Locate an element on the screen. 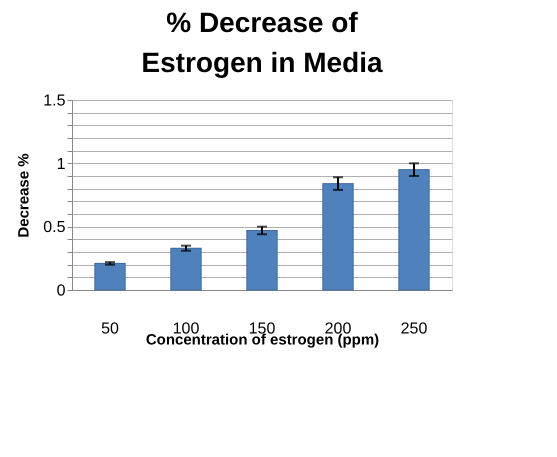 This screenshot has height=457, width=557. x-tick-label: 50 is located at coordinates (110, 329).